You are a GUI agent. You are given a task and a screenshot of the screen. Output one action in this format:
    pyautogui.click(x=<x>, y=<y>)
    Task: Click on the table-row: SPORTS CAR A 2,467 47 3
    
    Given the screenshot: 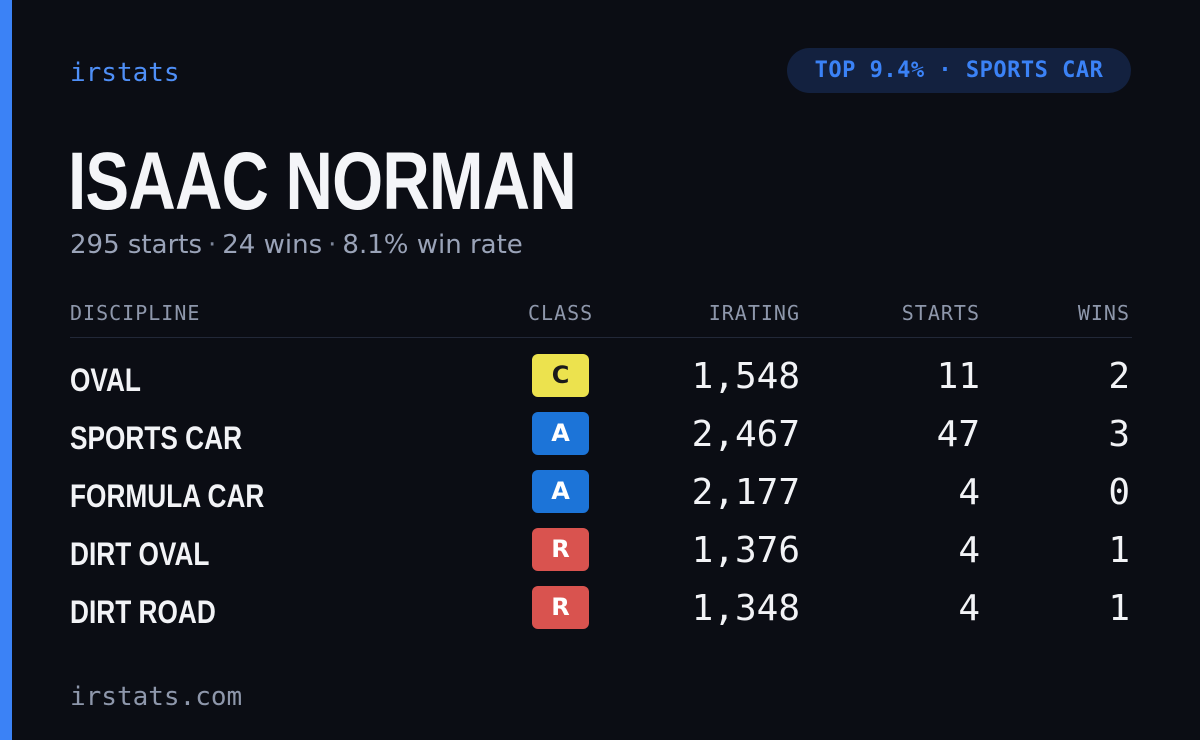 What is the action you would take?
    pyautogui.click(x=601, y=426)
    